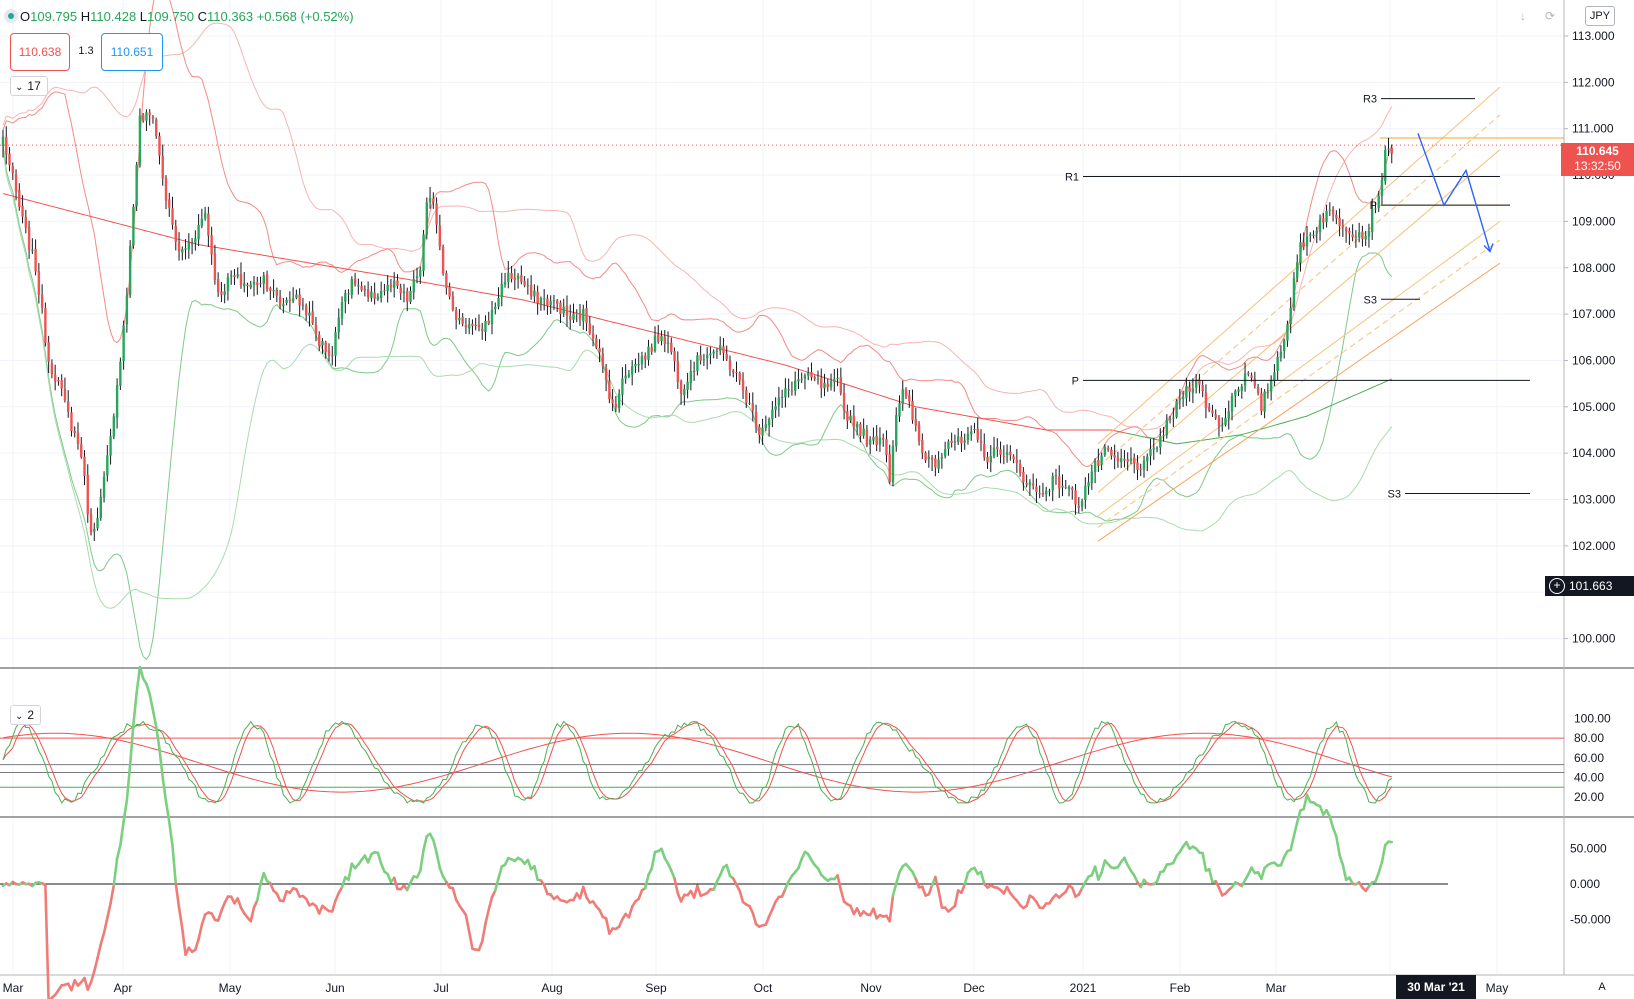 Image resolution: width=1634 pixels, height=999 pixels. Describe the element at coordinates (11, 16) in the screenshot. I see `symbol-status-icon` at that location.